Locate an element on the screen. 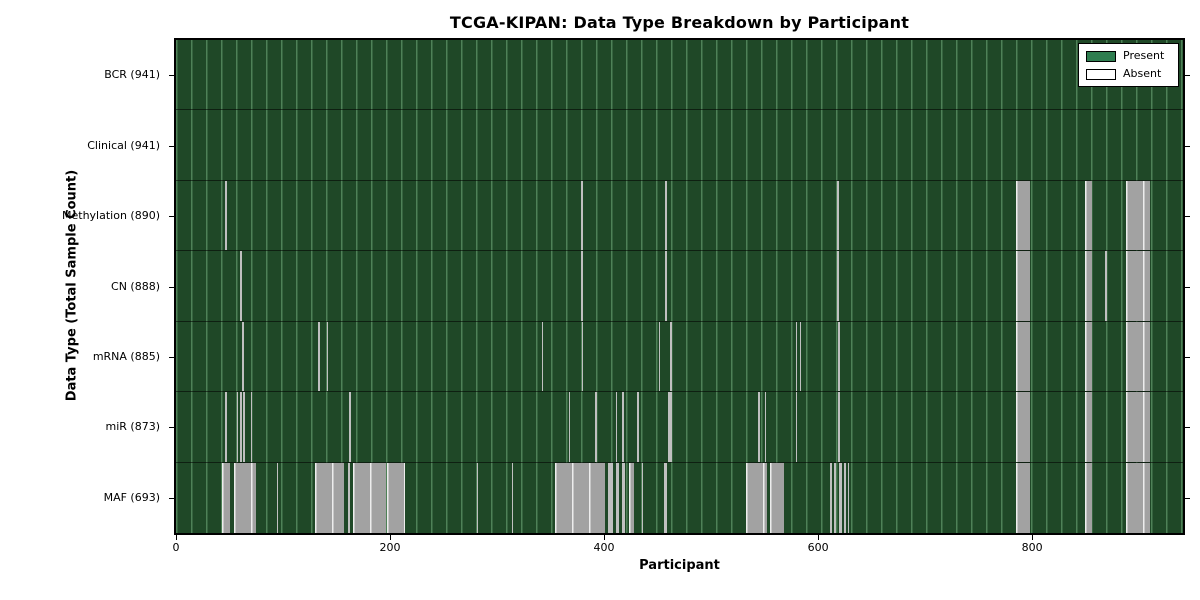 This screenshot has height=600, width=1200. legend-item-present: Present is located at coordinates (1128, 56).